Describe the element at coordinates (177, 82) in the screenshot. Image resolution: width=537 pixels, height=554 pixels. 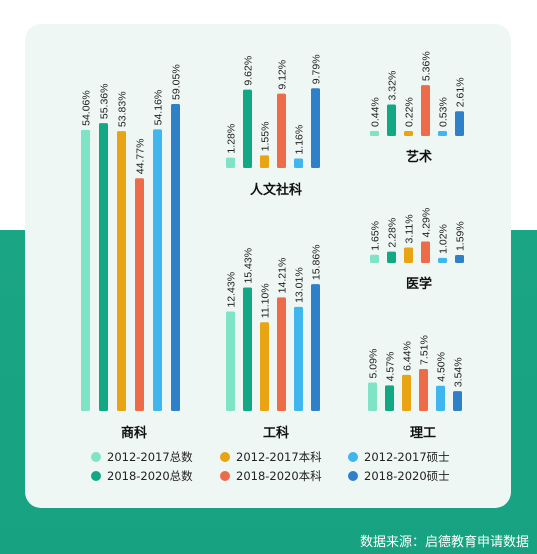
I see `value-label-0-5: 59.05%` at that location.